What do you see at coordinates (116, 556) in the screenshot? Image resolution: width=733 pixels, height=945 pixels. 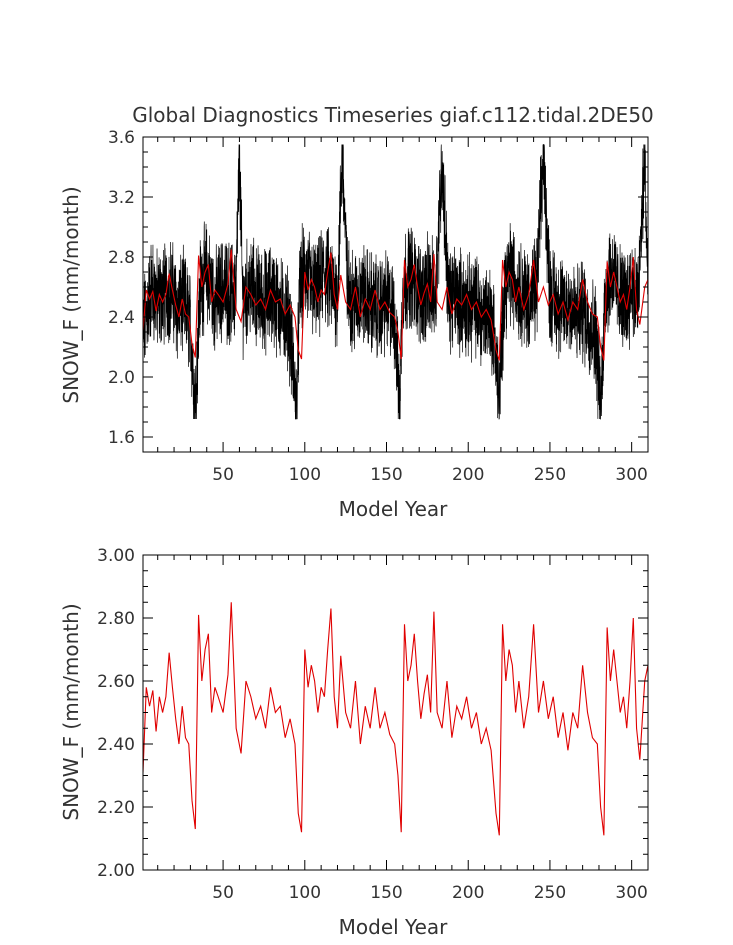 I see `y-tick-label: 3.00` at bounding box center [116, 556].